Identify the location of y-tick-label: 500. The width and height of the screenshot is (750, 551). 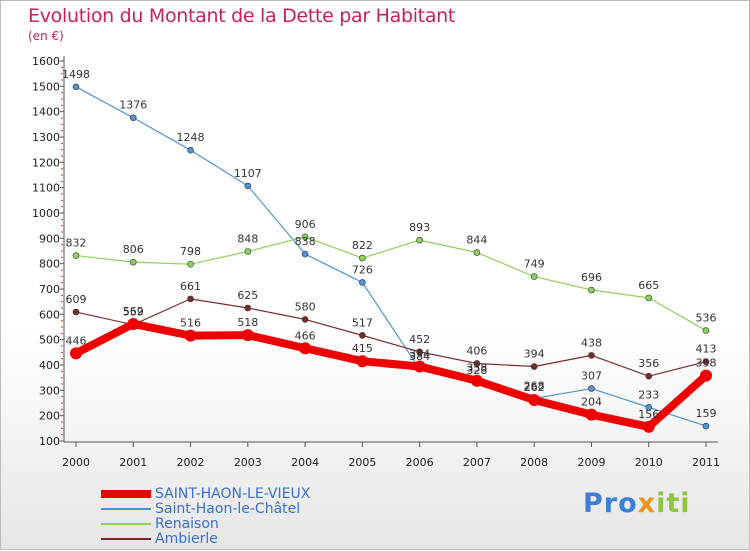
(49, 340).